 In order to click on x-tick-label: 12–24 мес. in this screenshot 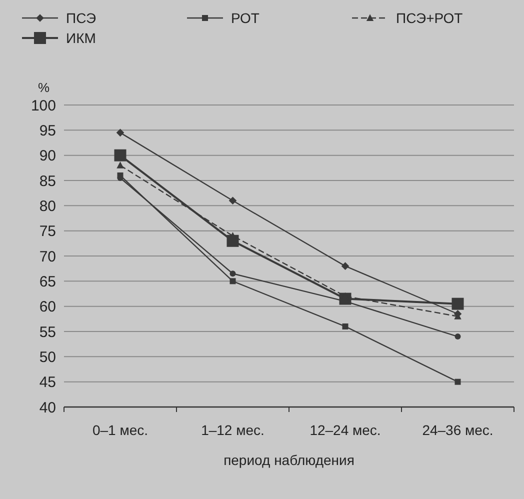, I will do `click(345, 430)`.